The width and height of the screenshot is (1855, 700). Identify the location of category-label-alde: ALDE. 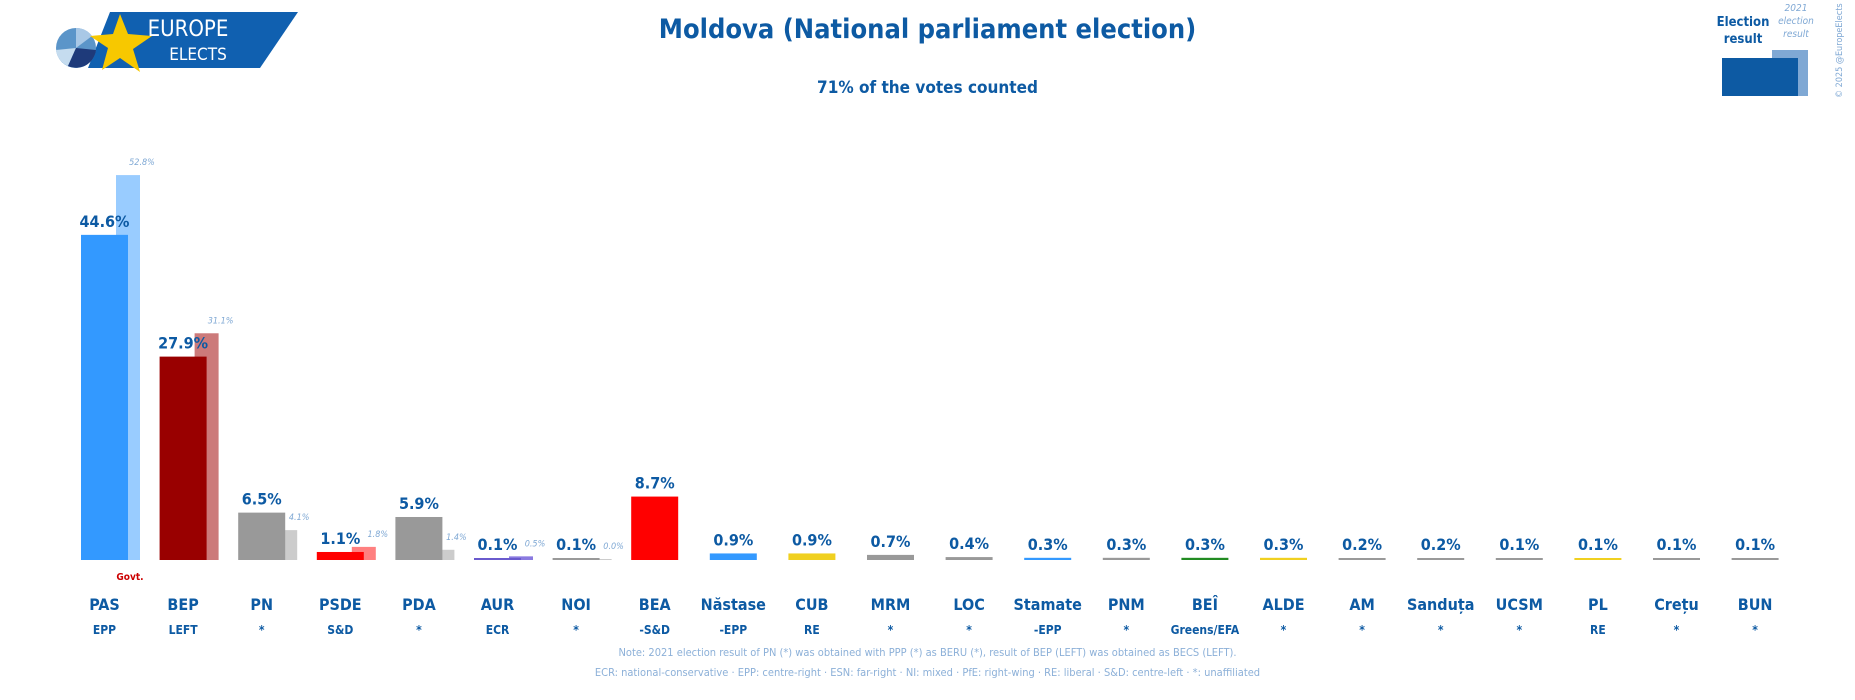
(1283, 604).